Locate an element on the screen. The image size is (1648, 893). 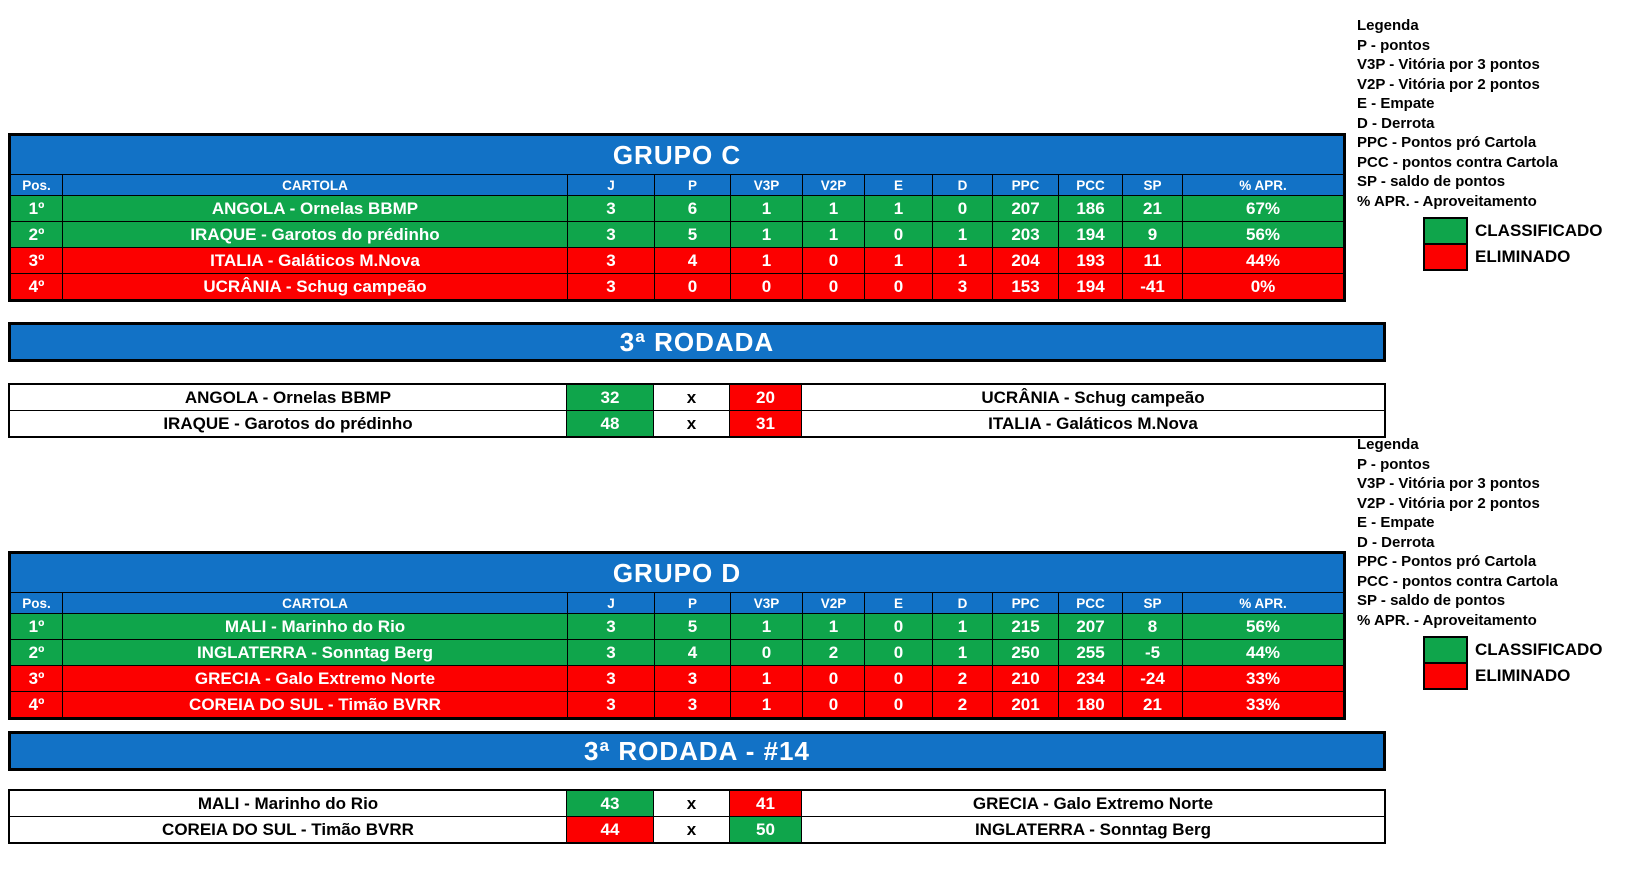
classified-legend-row: CLASSIFICADO is located at coordinates (1535, 650).